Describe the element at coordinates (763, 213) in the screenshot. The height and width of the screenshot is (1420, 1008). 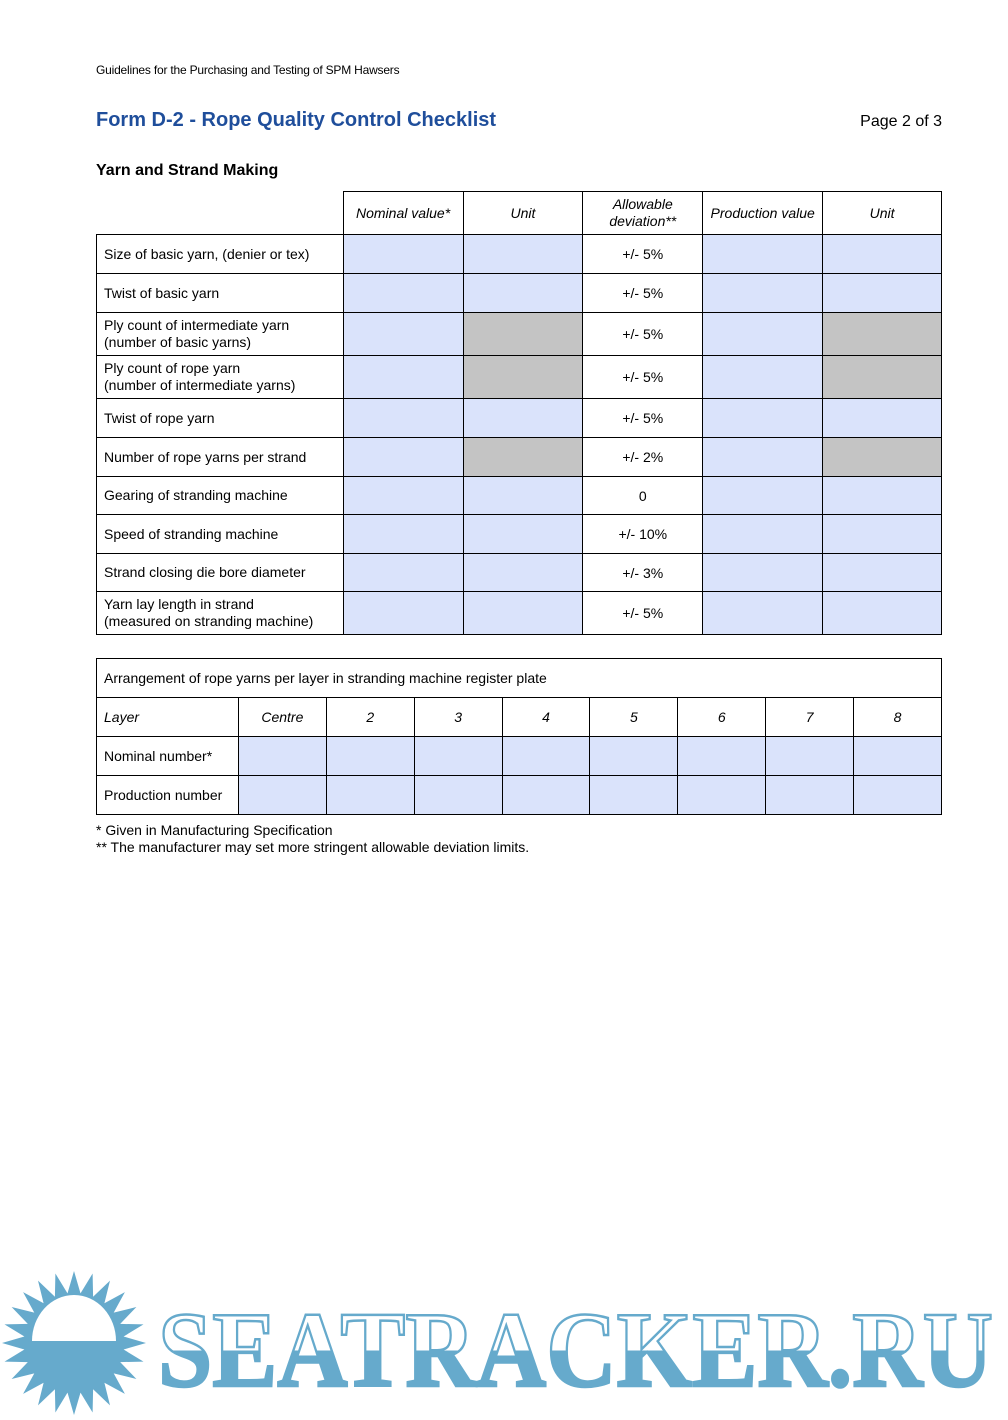
I see `column-header: Production value` at that location.